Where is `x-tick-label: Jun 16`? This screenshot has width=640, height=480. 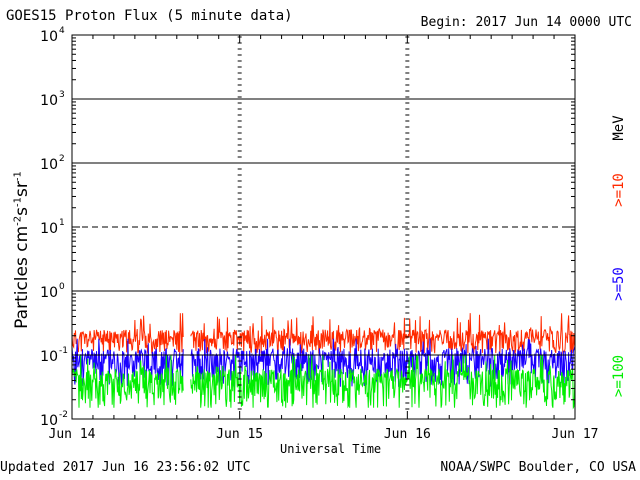
x-tick-label: Jun 16 is located at coordinates (407, 434).